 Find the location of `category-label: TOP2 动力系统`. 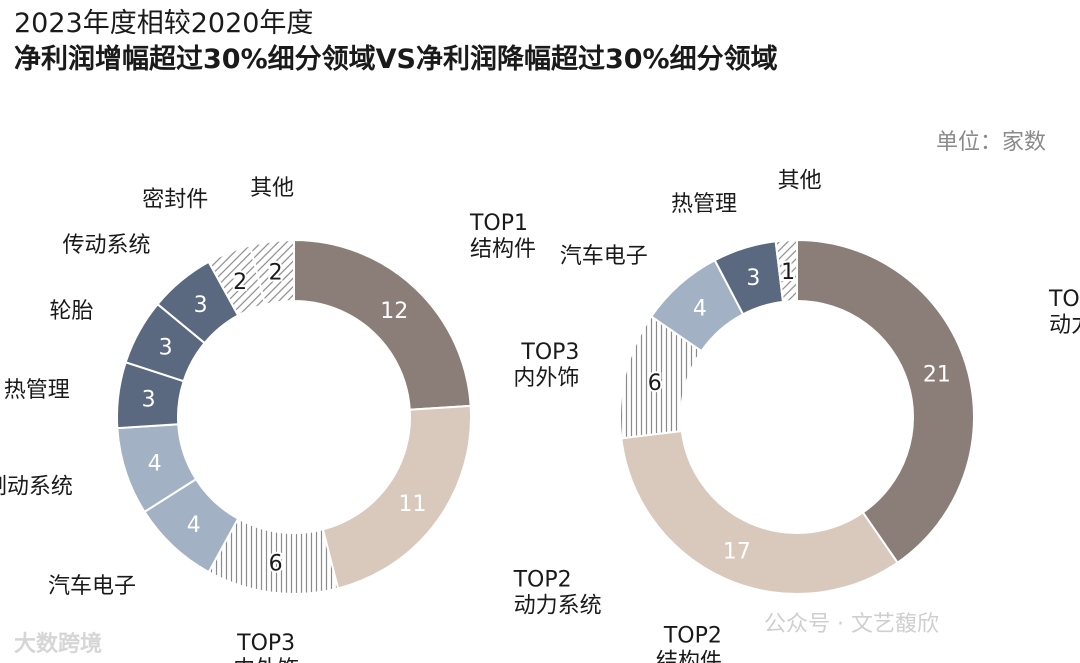

category-label: TOP2 动力系统 is located at coordinates (557, 592).